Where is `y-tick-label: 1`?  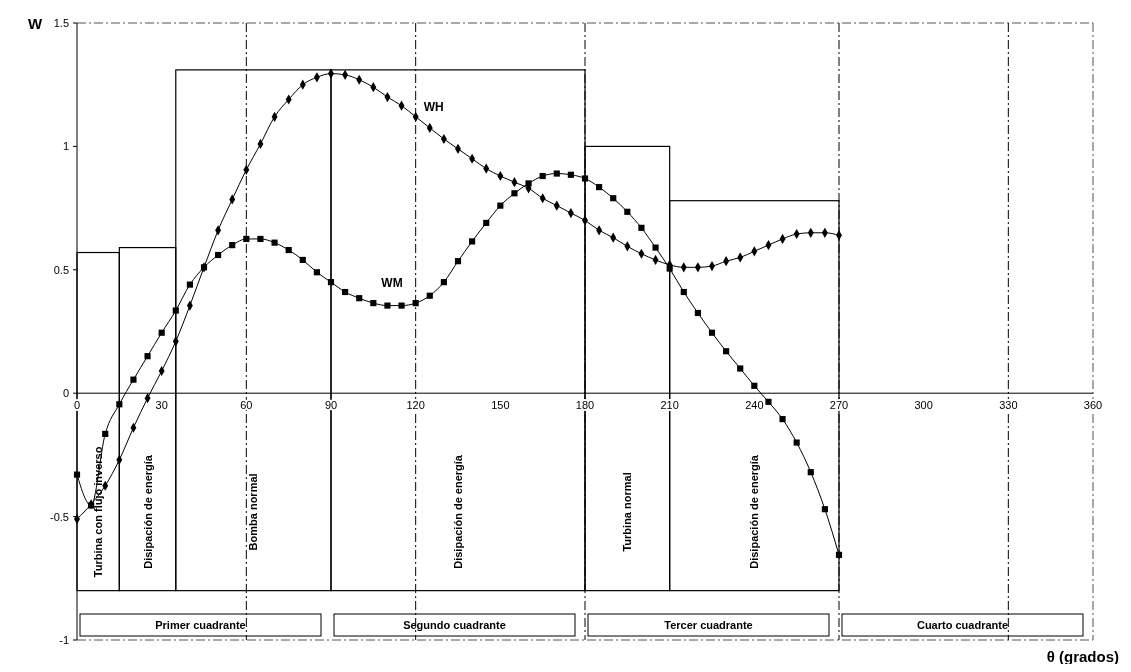 y-tick-label: 1 is located at coordinates (65, 146).